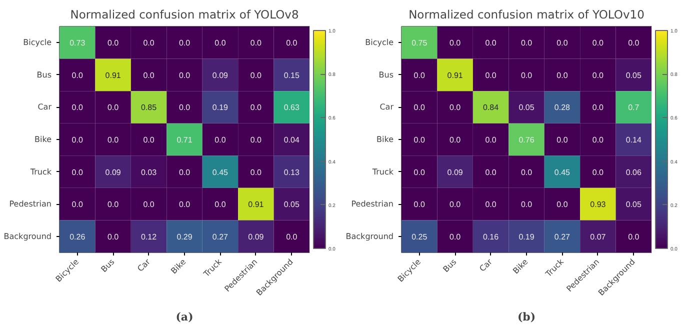 This screenshot has width=685, height=328. What do you see at coordinates (78, 43) in the screenshot?
I see `data-label: 0.73` at bounding box center [78, 43].